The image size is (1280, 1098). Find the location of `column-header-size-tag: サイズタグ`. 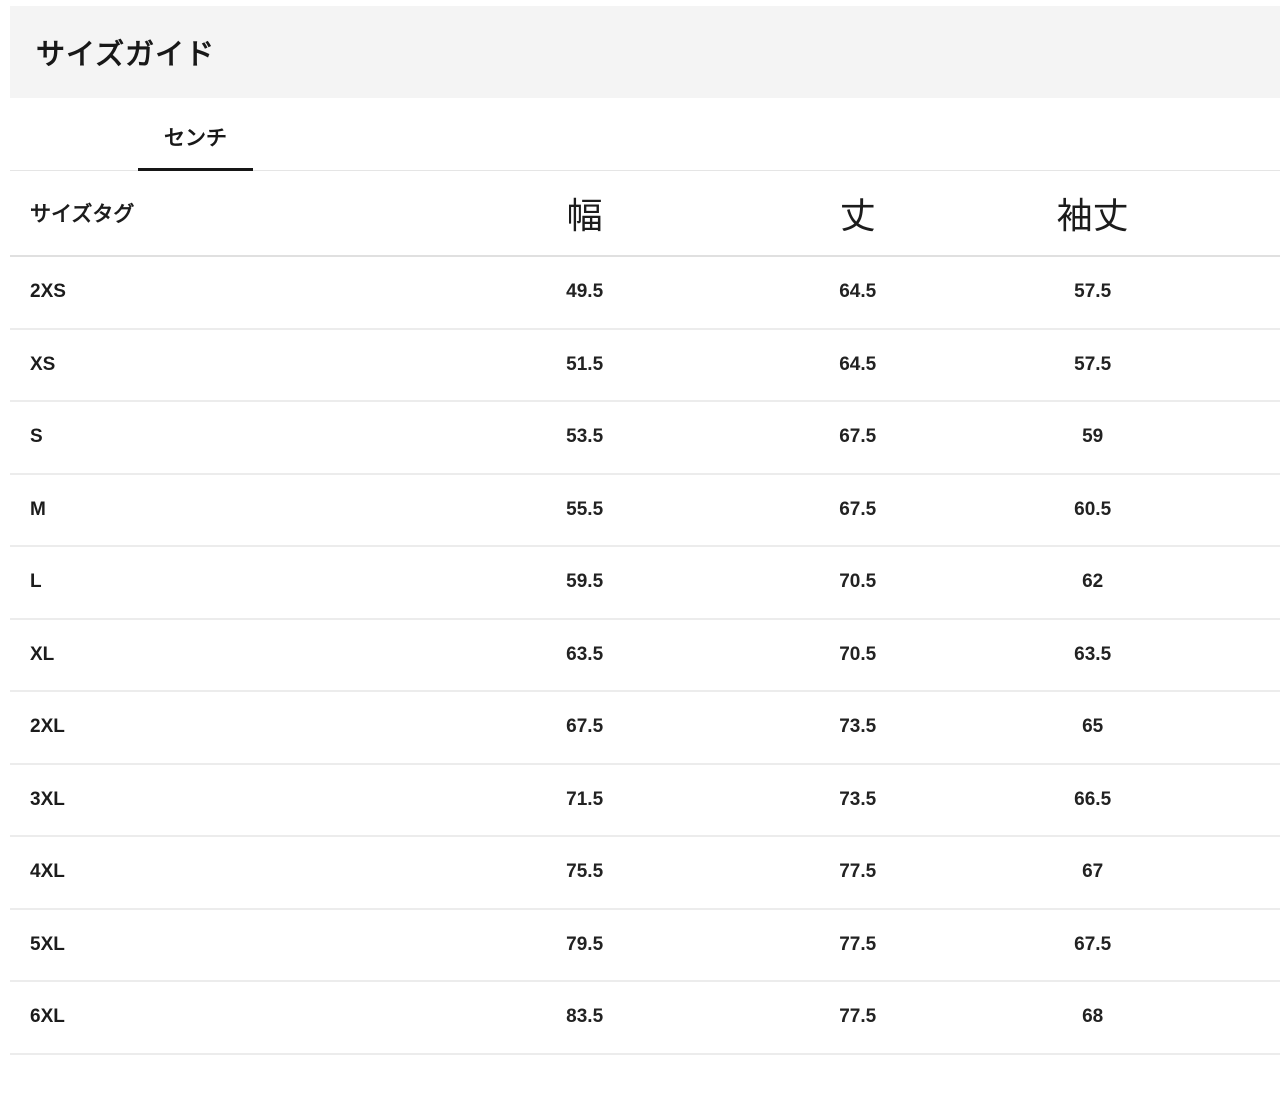

column-header-size-tag: サイズタグ is located at coordinates (229, 214).